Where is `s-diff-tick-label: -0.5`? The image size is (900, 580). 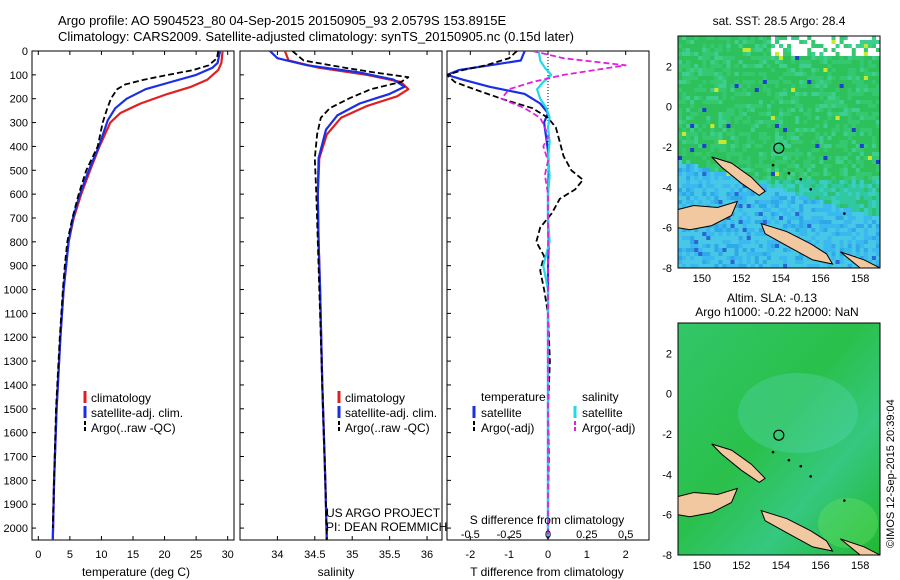 s-diff-tick-label: -0.5 is located at coordinates (470, 535).